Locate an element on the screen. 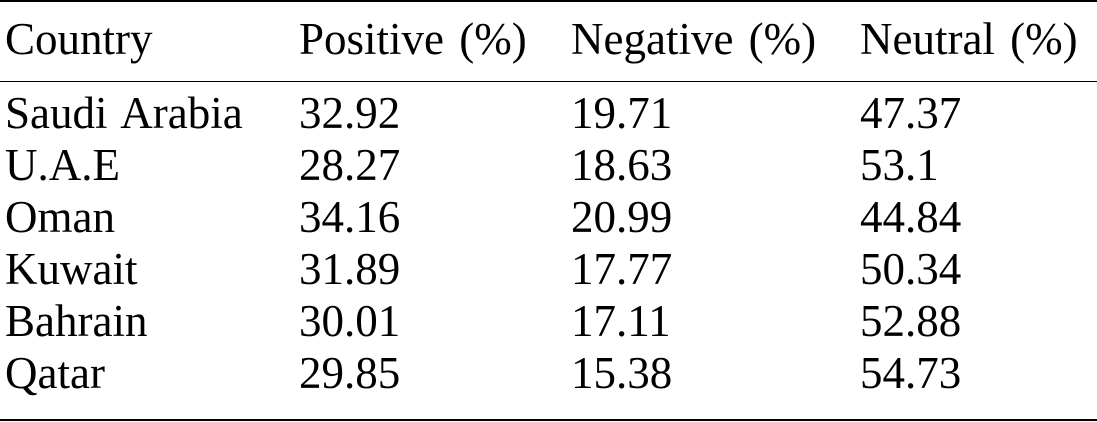  negative-cell: 18.63 is located at coordinates (622, 165).